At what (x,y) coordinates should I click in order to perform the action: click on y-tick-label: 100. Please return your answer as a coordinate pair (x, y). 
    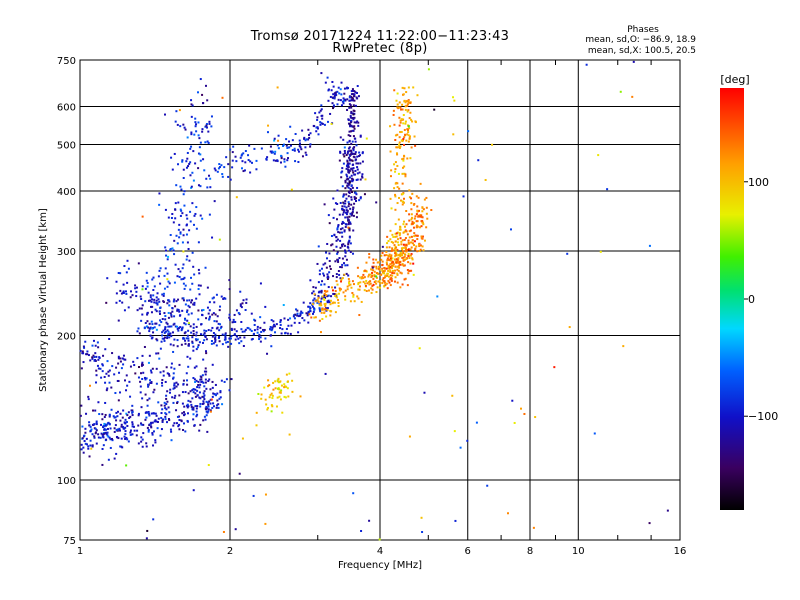
    Looking at the image, I should click on (66, 481).